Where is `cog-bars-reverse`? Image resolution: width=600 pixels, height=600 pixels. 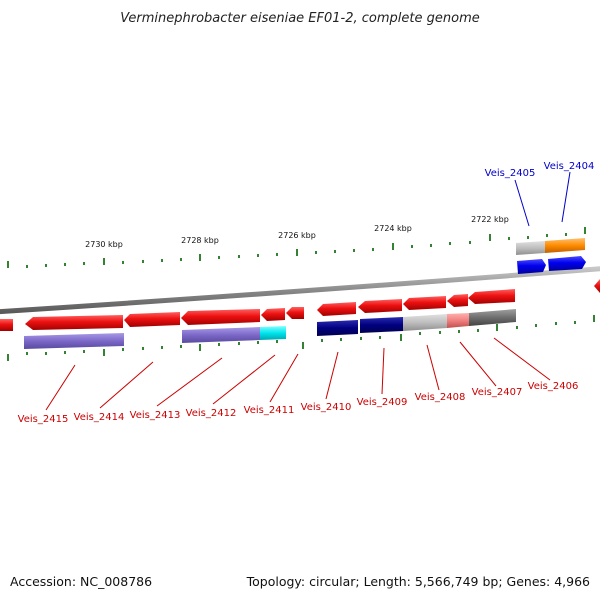 cog-bars-reverse is located at coordinates (270, 329).